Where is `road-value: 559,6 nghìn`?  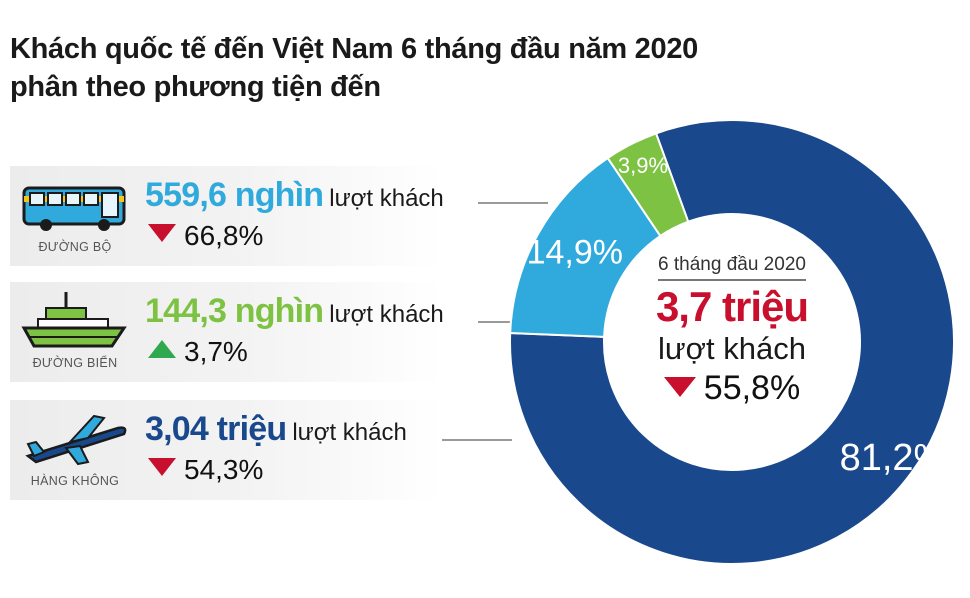
road-value: 559,6 nghìn is located at coordinates (234, 195).